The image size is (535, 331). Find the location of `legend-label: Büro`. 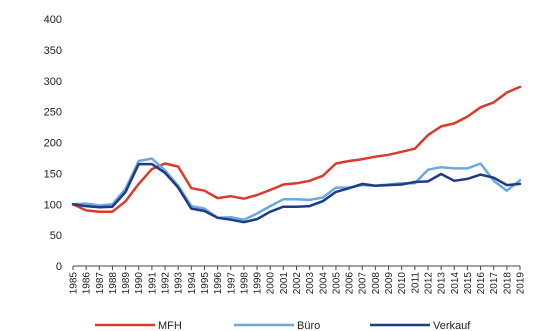

legend-label: Büro is located at coordinates (308, 325).